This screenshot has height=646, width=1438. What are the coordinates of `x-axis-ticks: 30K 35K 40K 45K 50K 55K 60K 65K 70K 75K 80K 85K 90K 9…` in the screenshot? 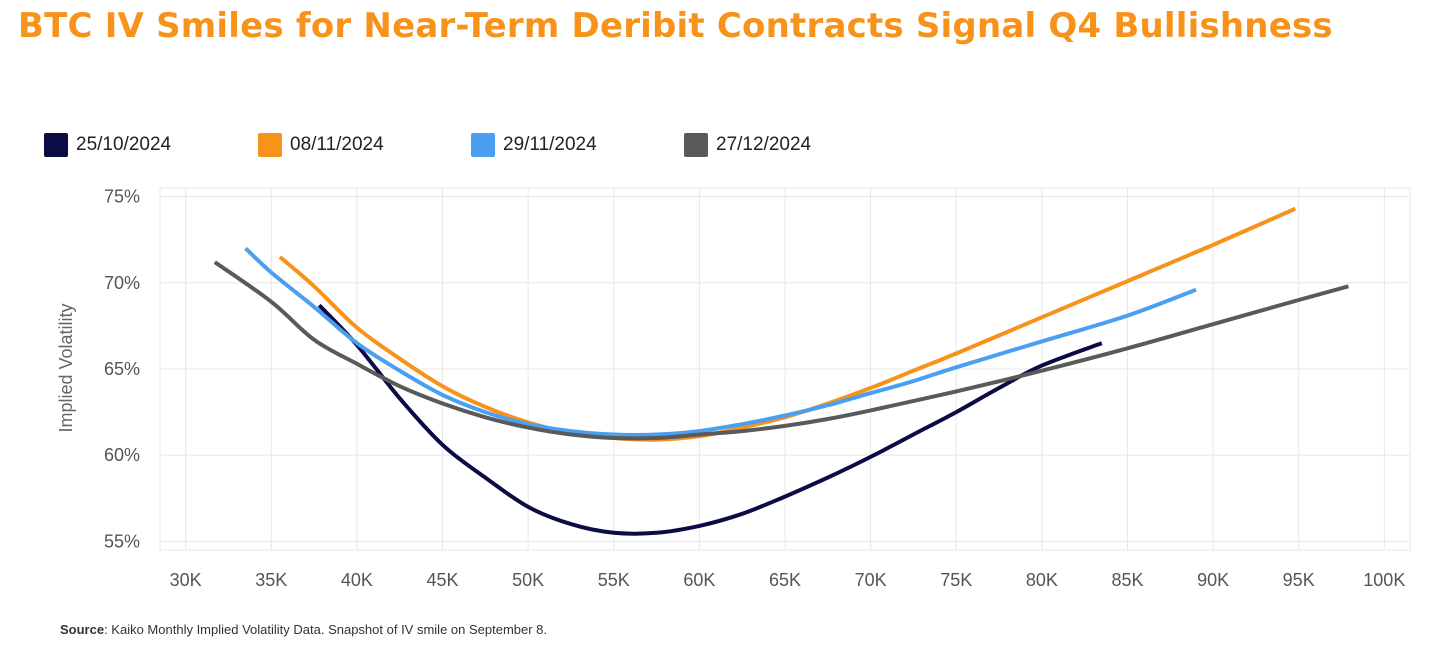 It's located at (788, 580).